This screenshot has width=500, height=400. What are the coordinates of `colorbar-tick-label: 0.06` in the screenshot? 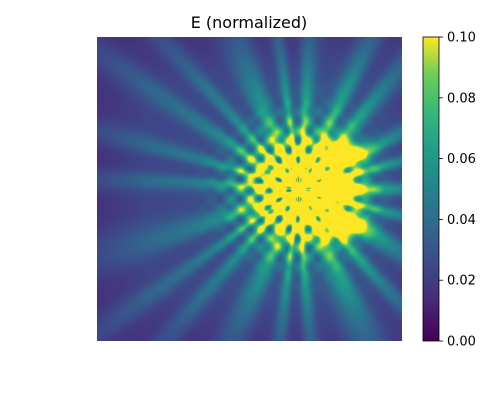 It's located at (461, 159).